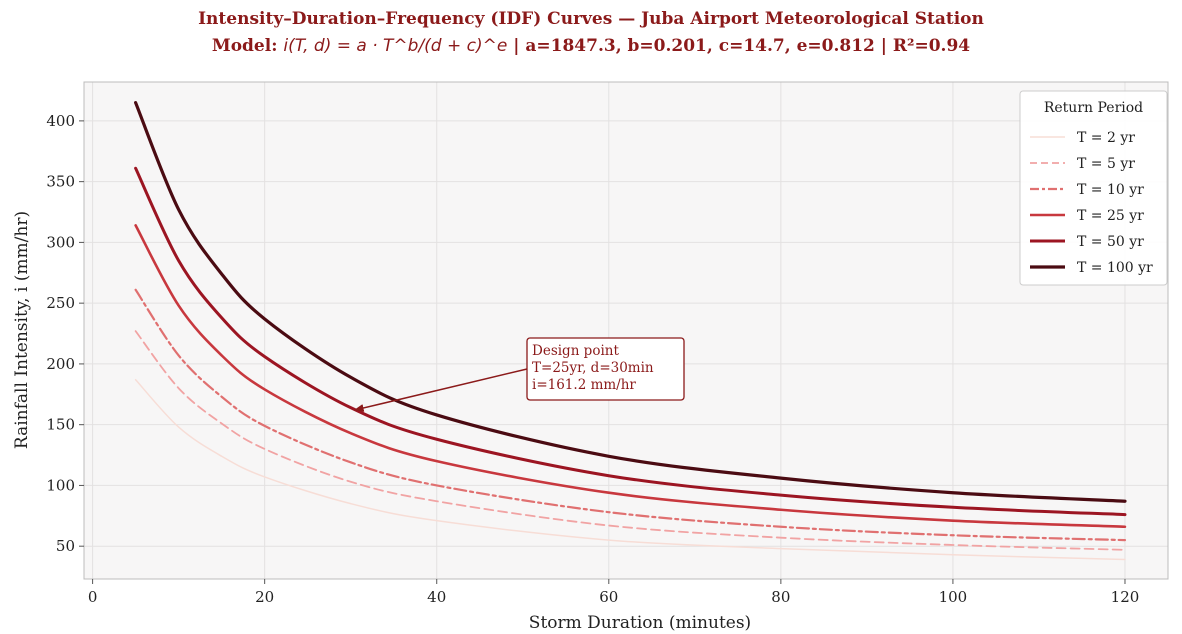 The image size is (1182, 634). What do you see at coordinates (593, 368) in the screenshot?
I see `annotation-line-2: T=25yr, d=30min` at bounding box center [593, 368].